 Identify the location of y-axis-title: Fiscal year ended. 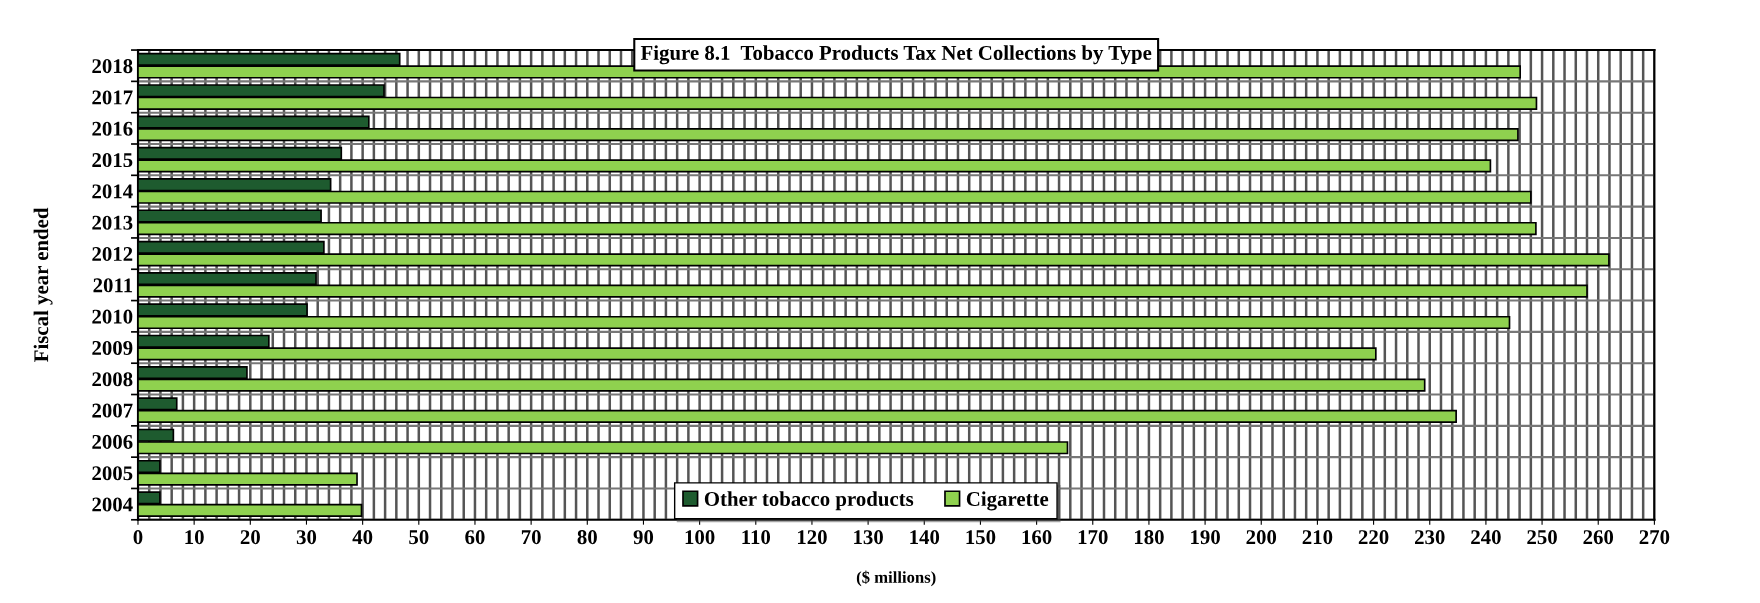
(43, 284).